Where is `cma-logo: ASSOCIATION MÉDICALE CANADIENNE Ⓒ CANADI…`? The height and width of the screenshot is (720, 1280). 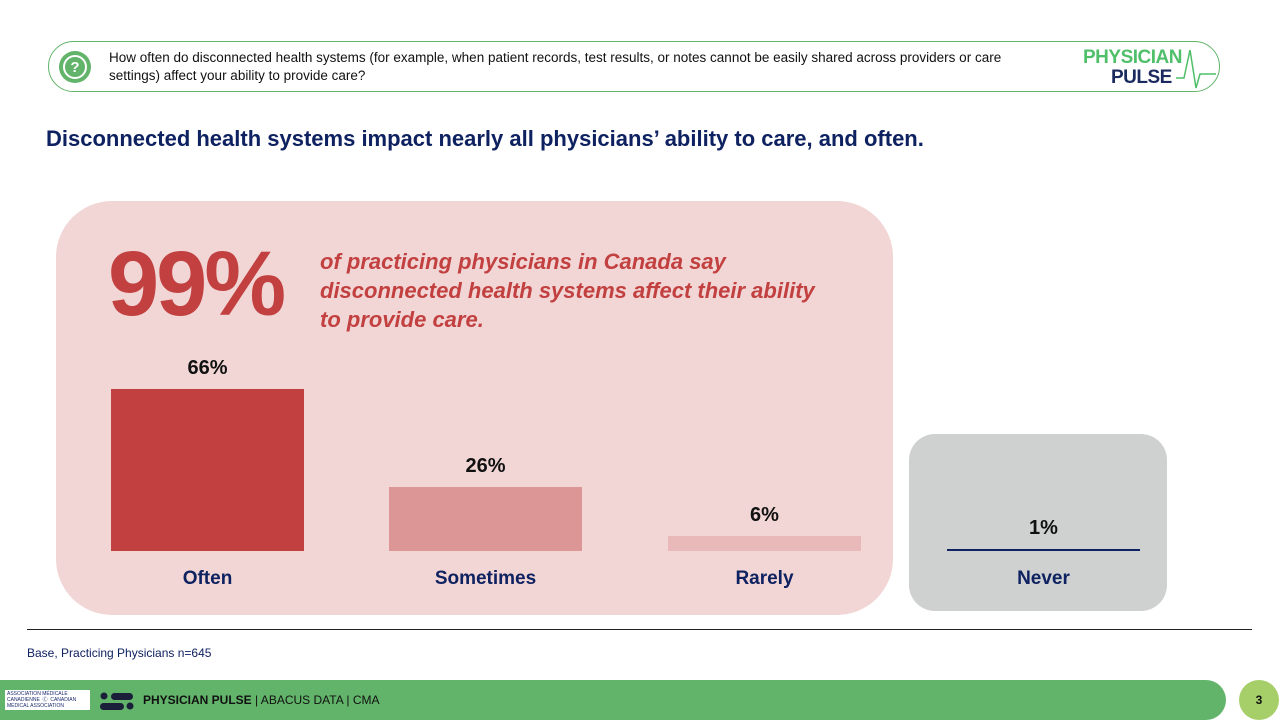 cma-logo: ASSOCIATION MÉDICALE CANADIENNE Ⓒ CANADI… is located at coordinates (47, 700).